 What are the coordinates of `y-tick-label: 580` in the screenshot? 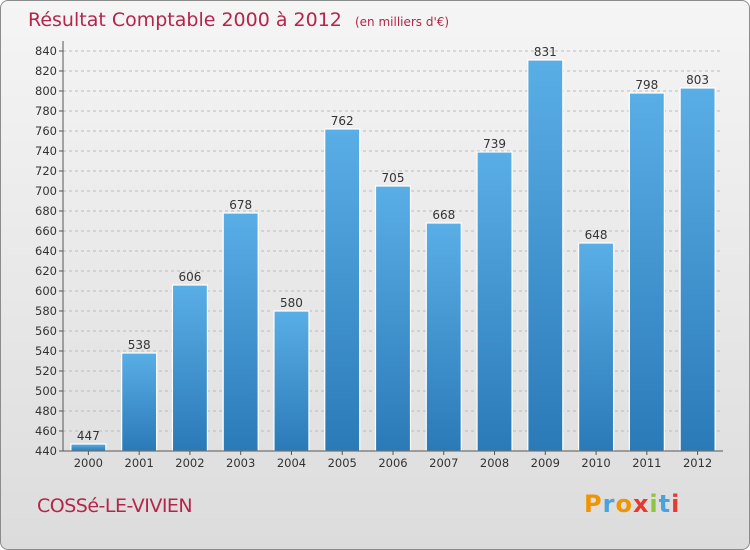 It's located at (46, 311).